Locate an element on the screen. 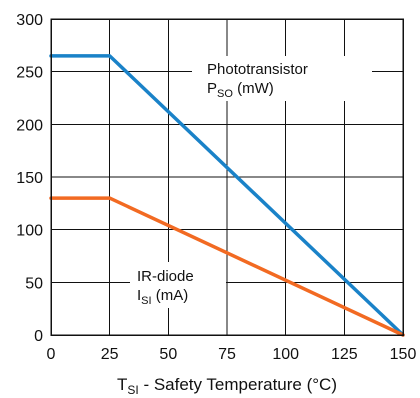 This screenshot has width=420, height=398. y-tick-label: 50 is located at coordinates (34, 283).